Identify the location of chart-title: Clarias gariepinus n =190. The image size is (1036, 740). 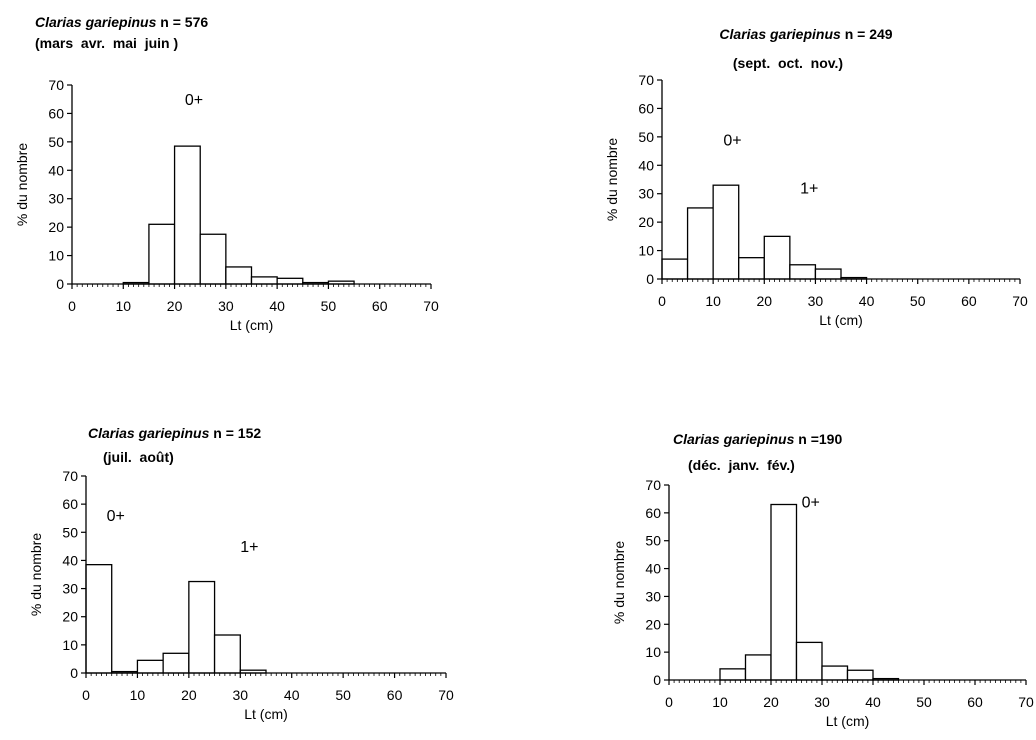
(757, 439).